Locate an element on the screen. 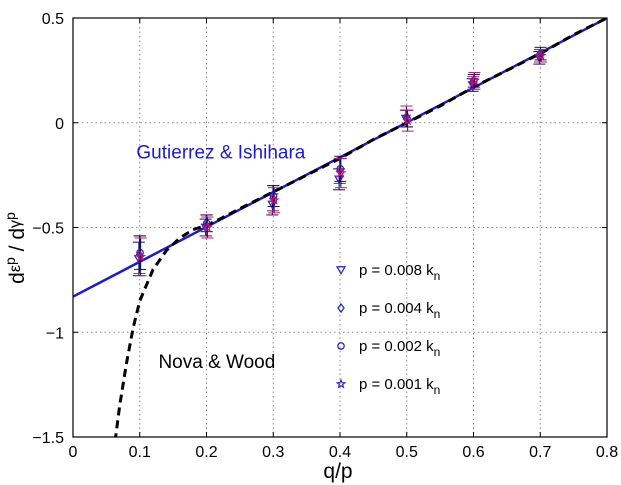 This screenshot has height=485, width=621. y-tick-label: −1 is located at coordinates (55, 333).